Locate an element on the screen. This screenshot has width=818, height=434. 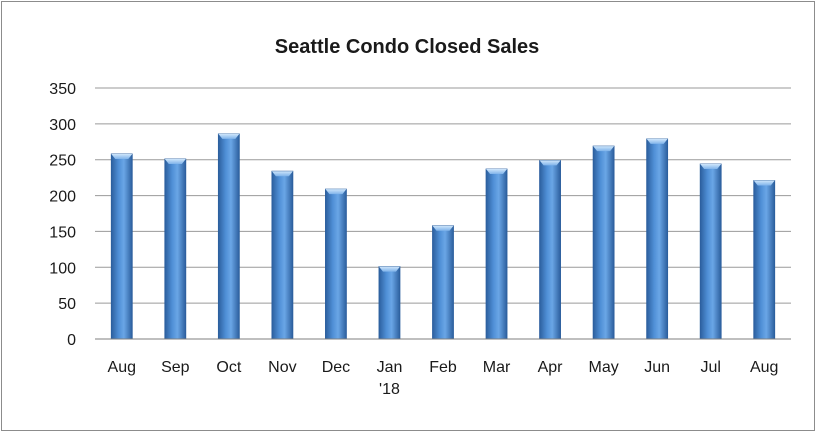
x-tick-label: Dec is located at coordinates (336, 367).